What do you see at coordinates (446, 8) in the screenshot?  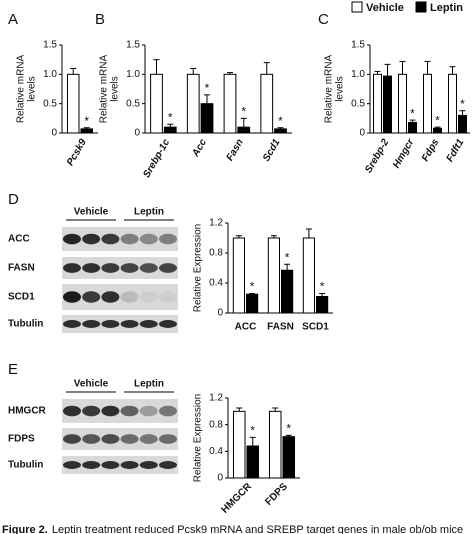 I see `legend-label: Leptin` at bounding box center [446, 8].